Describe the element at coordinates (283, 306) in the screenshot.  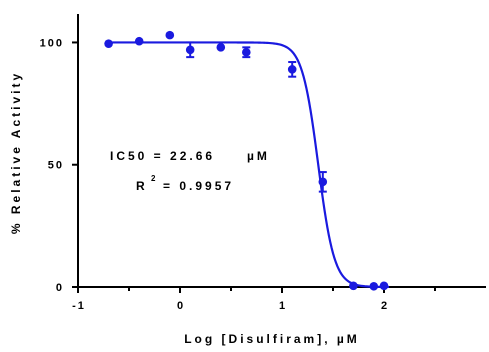
I see `x-tick-label: 1` at that location.